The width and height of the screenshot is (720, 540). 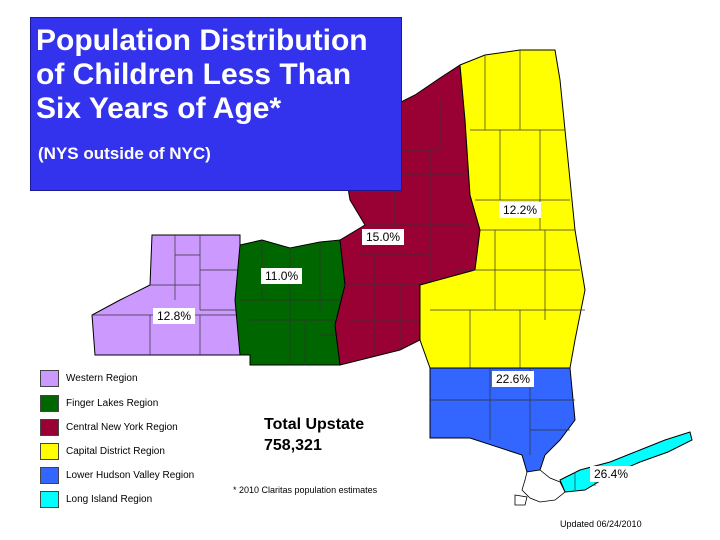 What do you see at coordinates (49, 378) in the screenshot?
I see `legend-swatch-western` at bounding box center [49, 378].